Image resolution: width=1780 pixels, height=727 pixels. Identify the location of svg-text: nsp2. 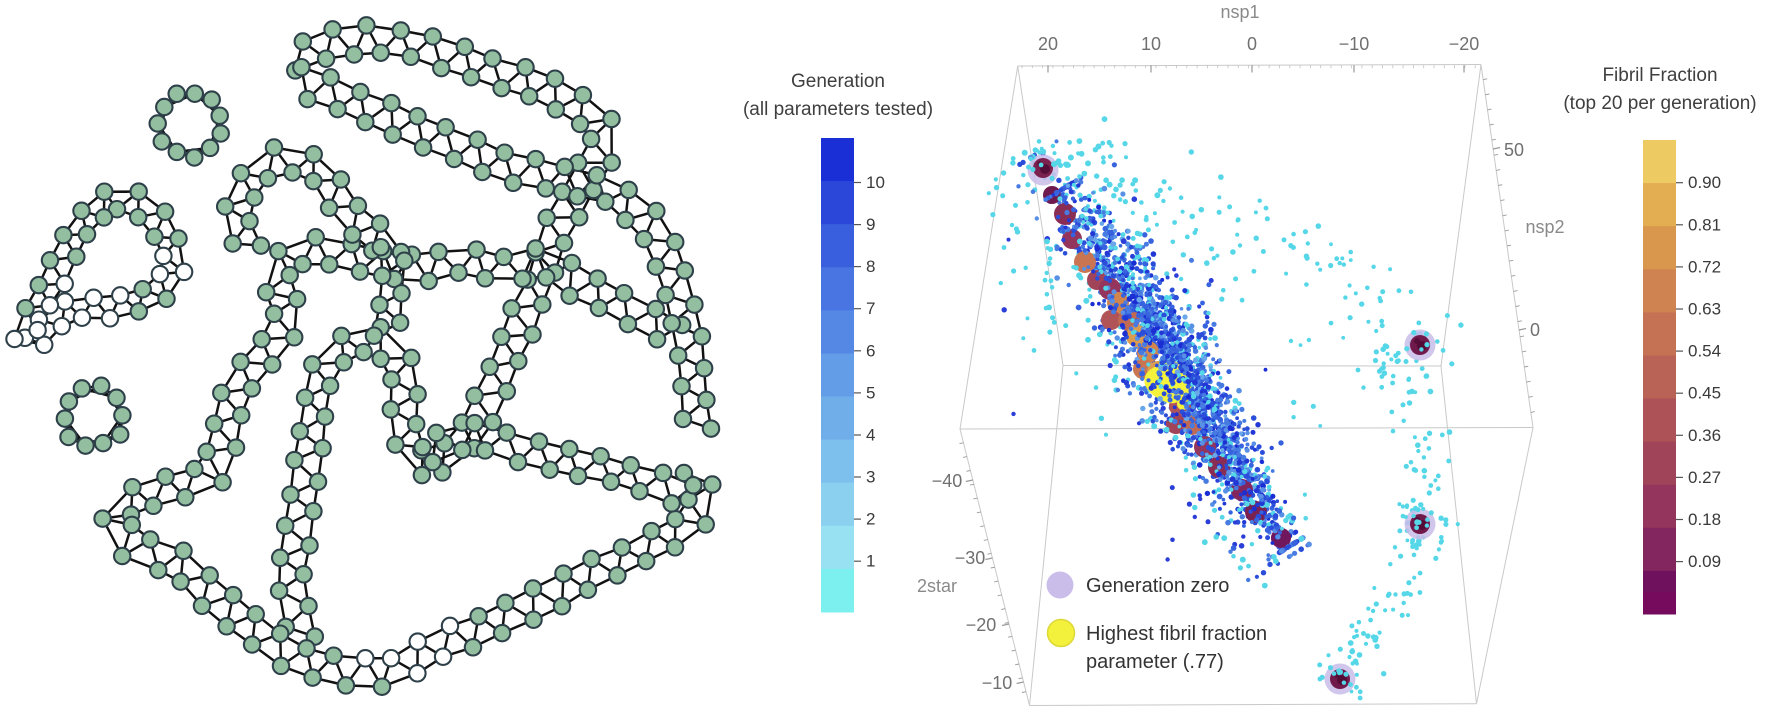
(1544, 227).